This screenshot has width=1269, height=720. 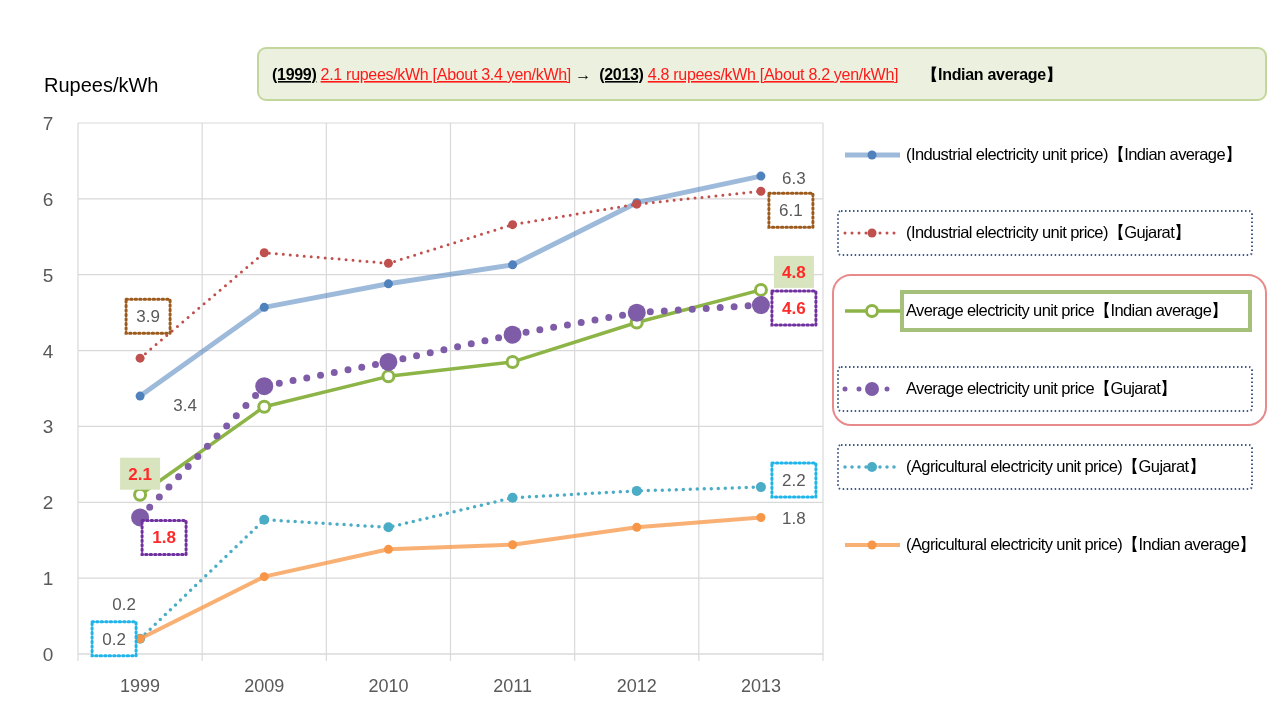 I want to click on data-label: 3.4, so click(x=185, y=406).